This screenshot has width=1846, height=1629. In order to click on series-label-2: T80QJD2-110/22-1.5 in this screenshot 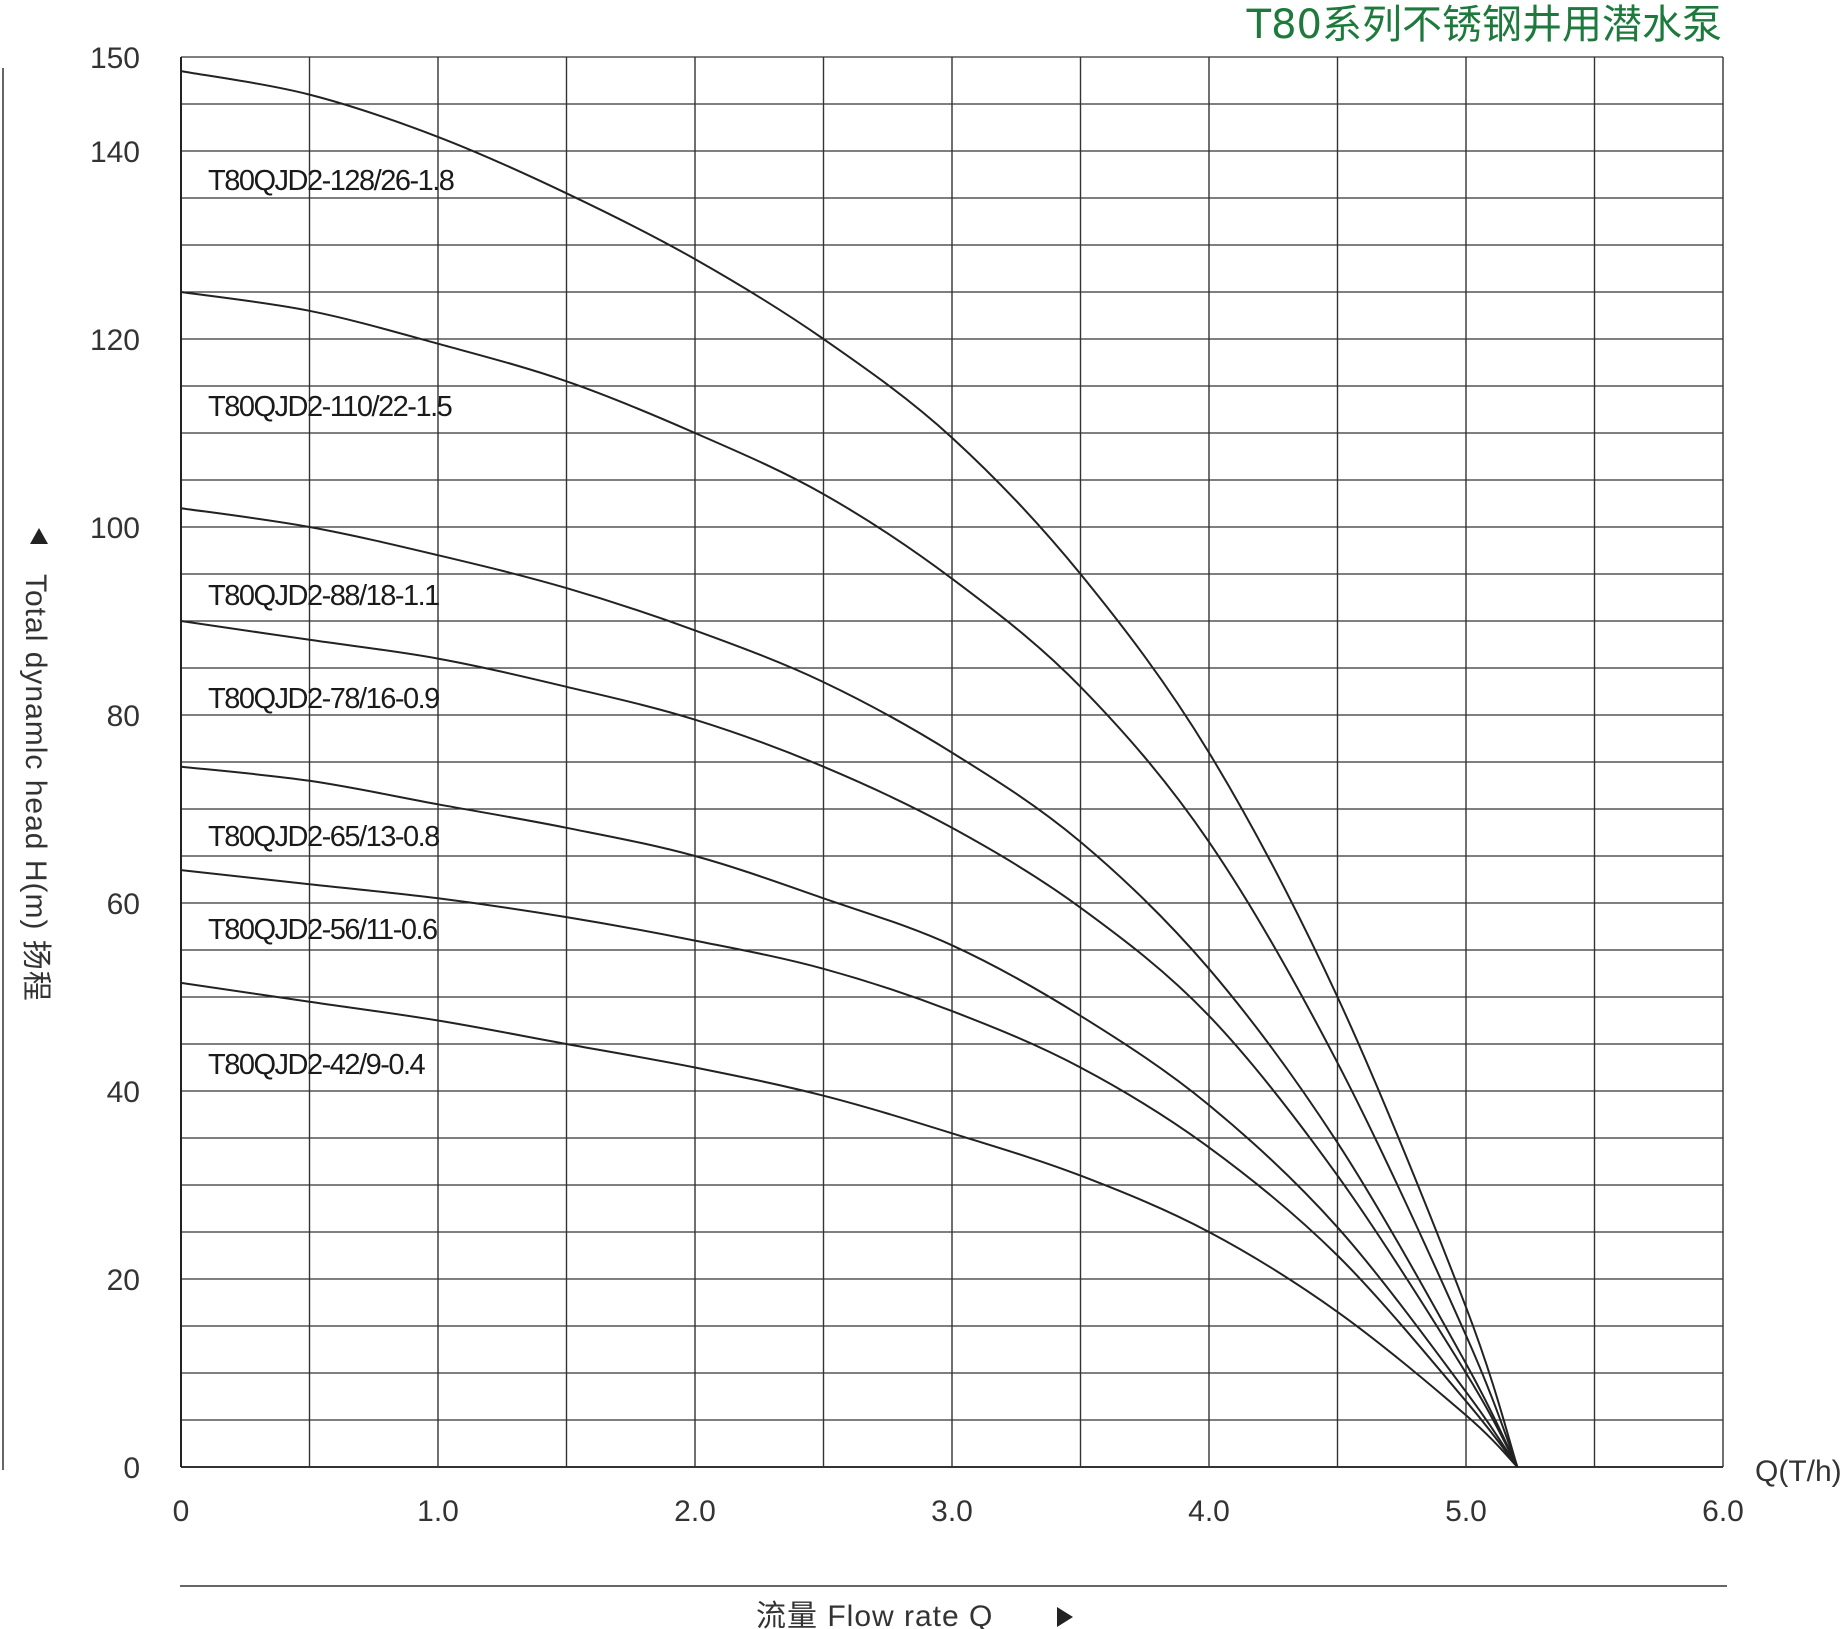, I will do `click(330, 407)`.